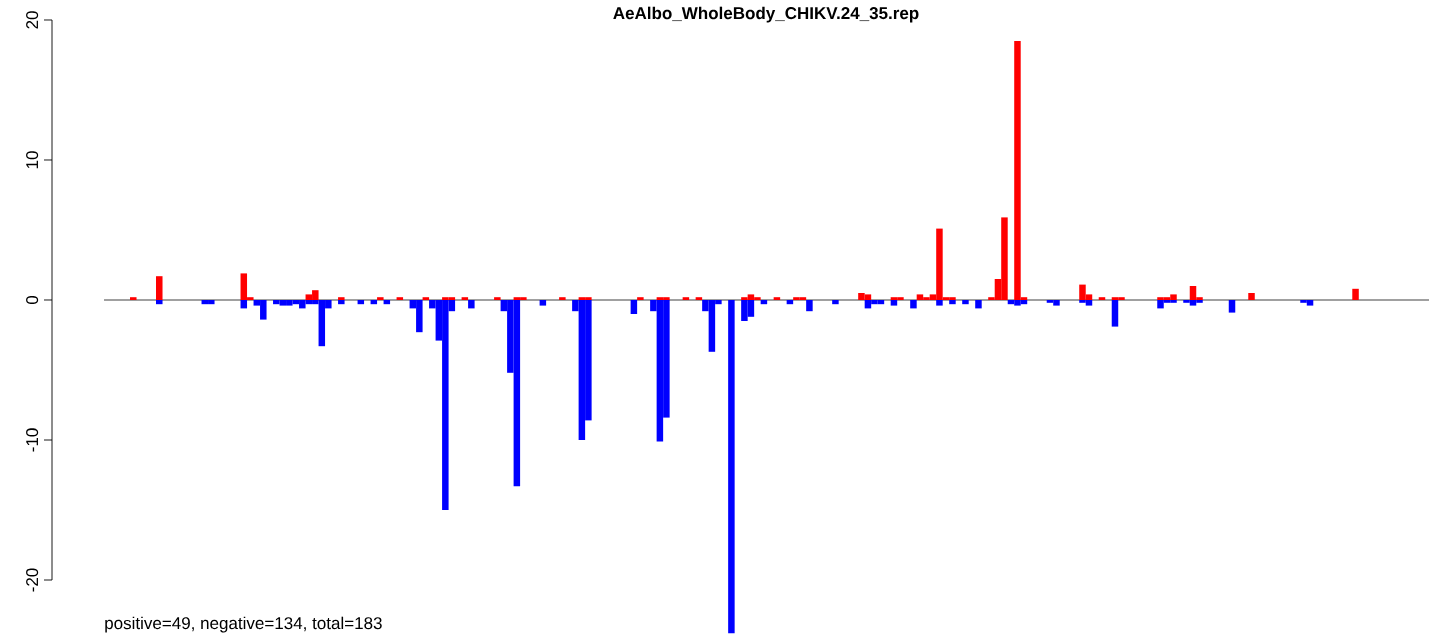 The width and height of the screenshot is (1429, 634). Describe the element at coordinates (32, 20) in the screenshot. I see `y-tick-label: 20` at that location.